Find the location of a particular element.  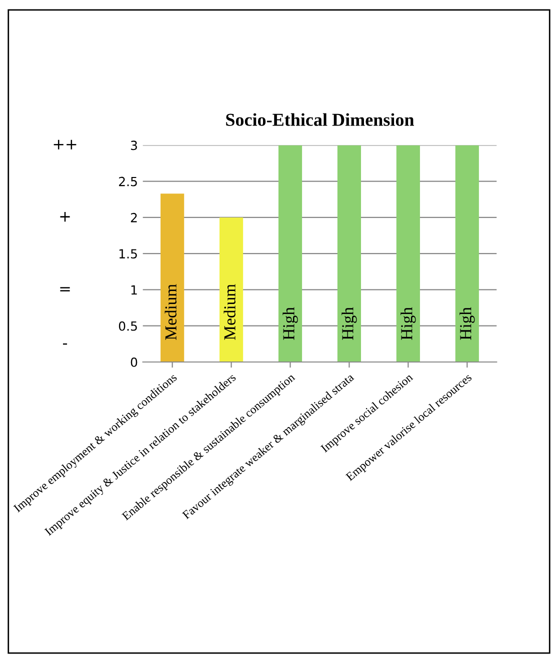

y-tick-label: 0 is located at coordinates (134, 362).